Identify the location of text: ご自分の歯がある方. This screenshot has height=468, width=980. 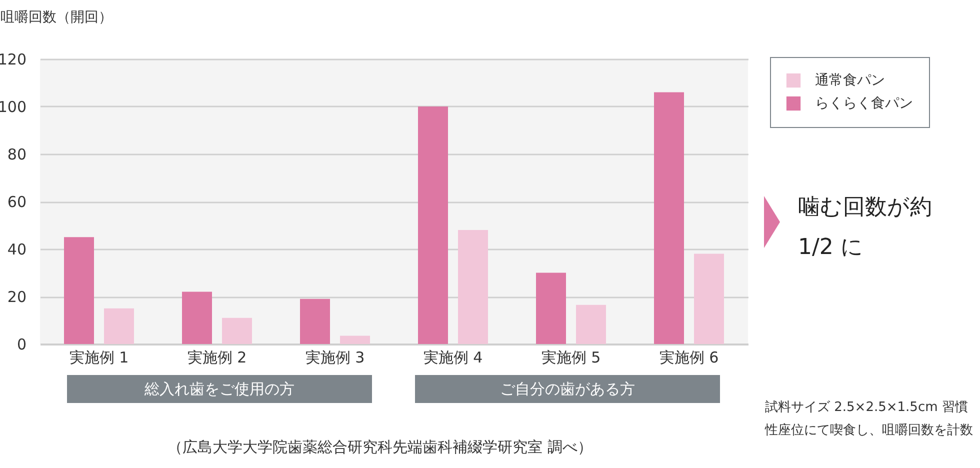
(567, 389).